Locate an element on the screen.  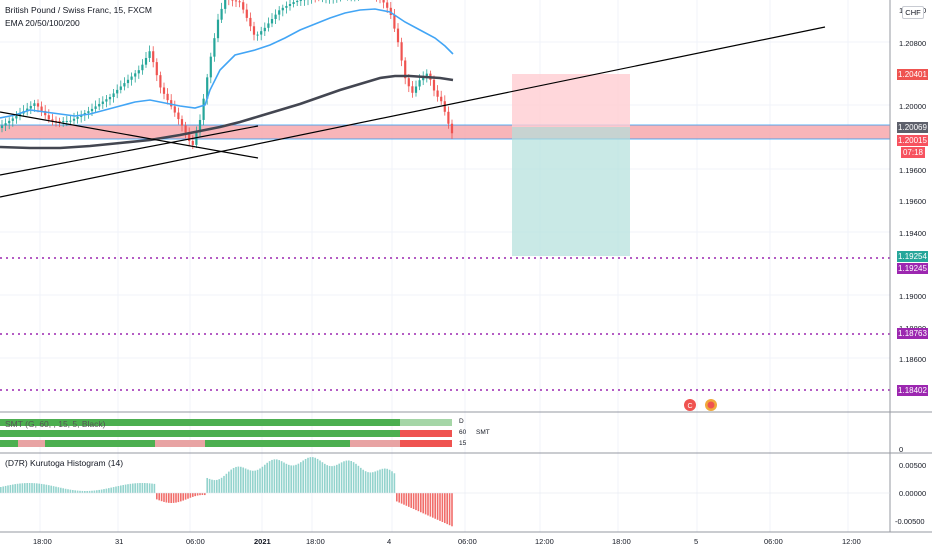
price-tick-label: 1.19600 is located at coordinates (912, 201).